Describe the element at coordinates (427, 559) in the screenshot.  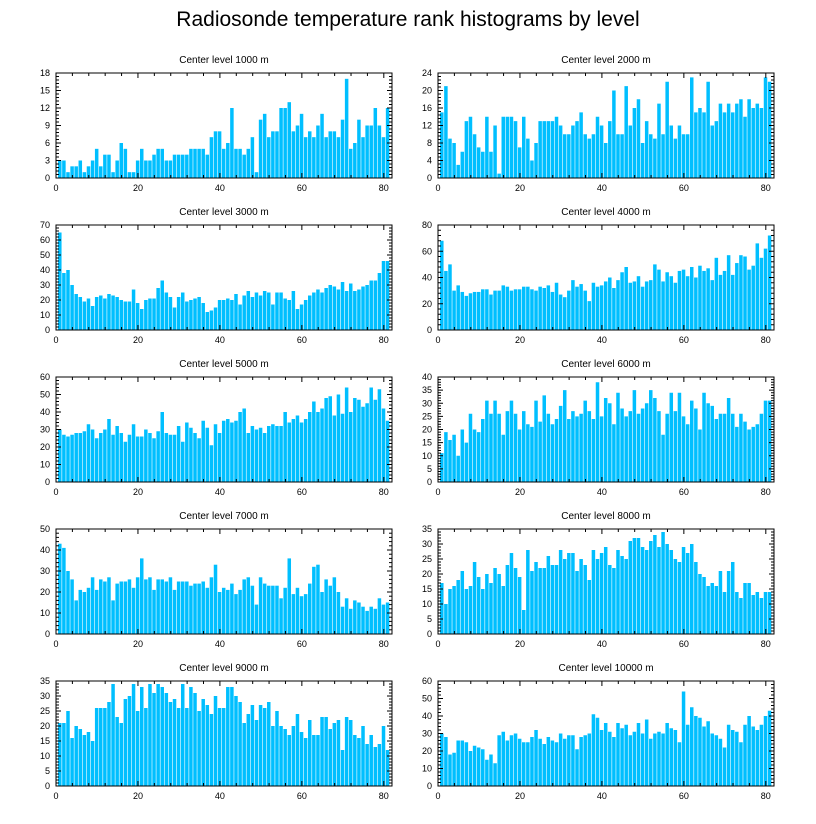
I see `y-tick-label: 25` at that location.